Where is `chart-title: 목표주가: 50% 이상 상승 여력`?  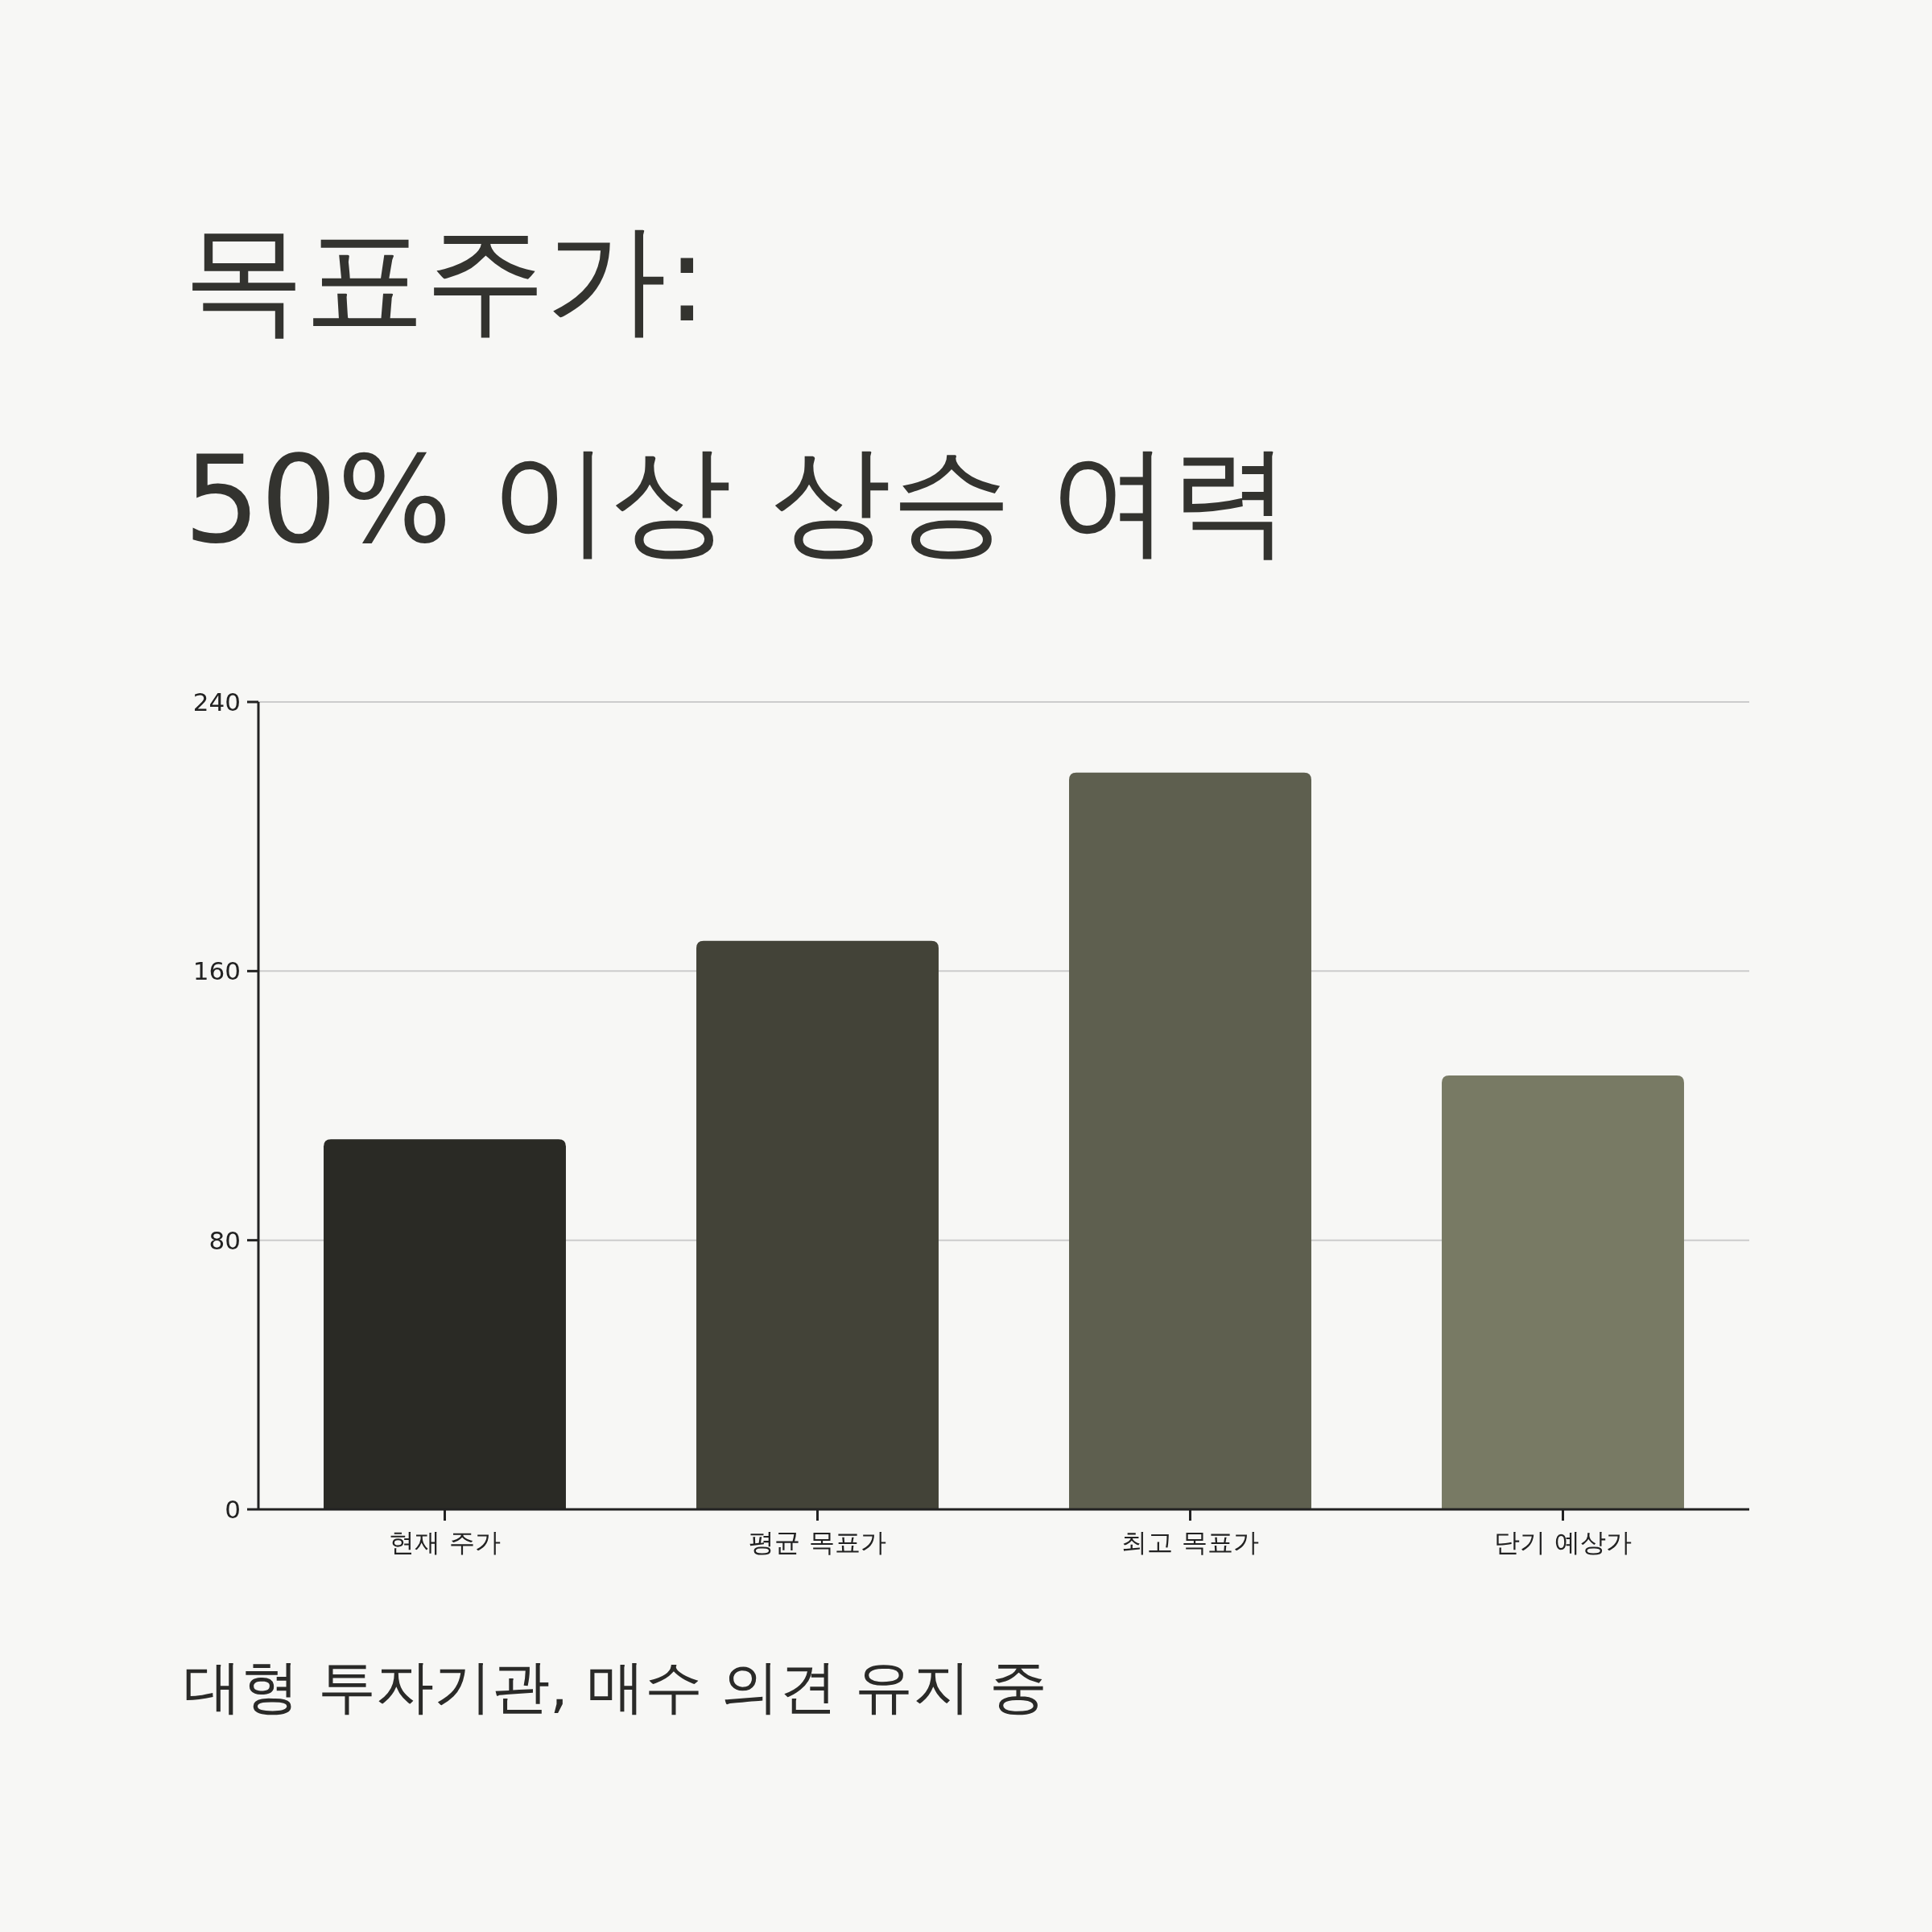
chart-title: 목표주가: 50% 이상 상승 여력 is located at coordinates (738, 389).